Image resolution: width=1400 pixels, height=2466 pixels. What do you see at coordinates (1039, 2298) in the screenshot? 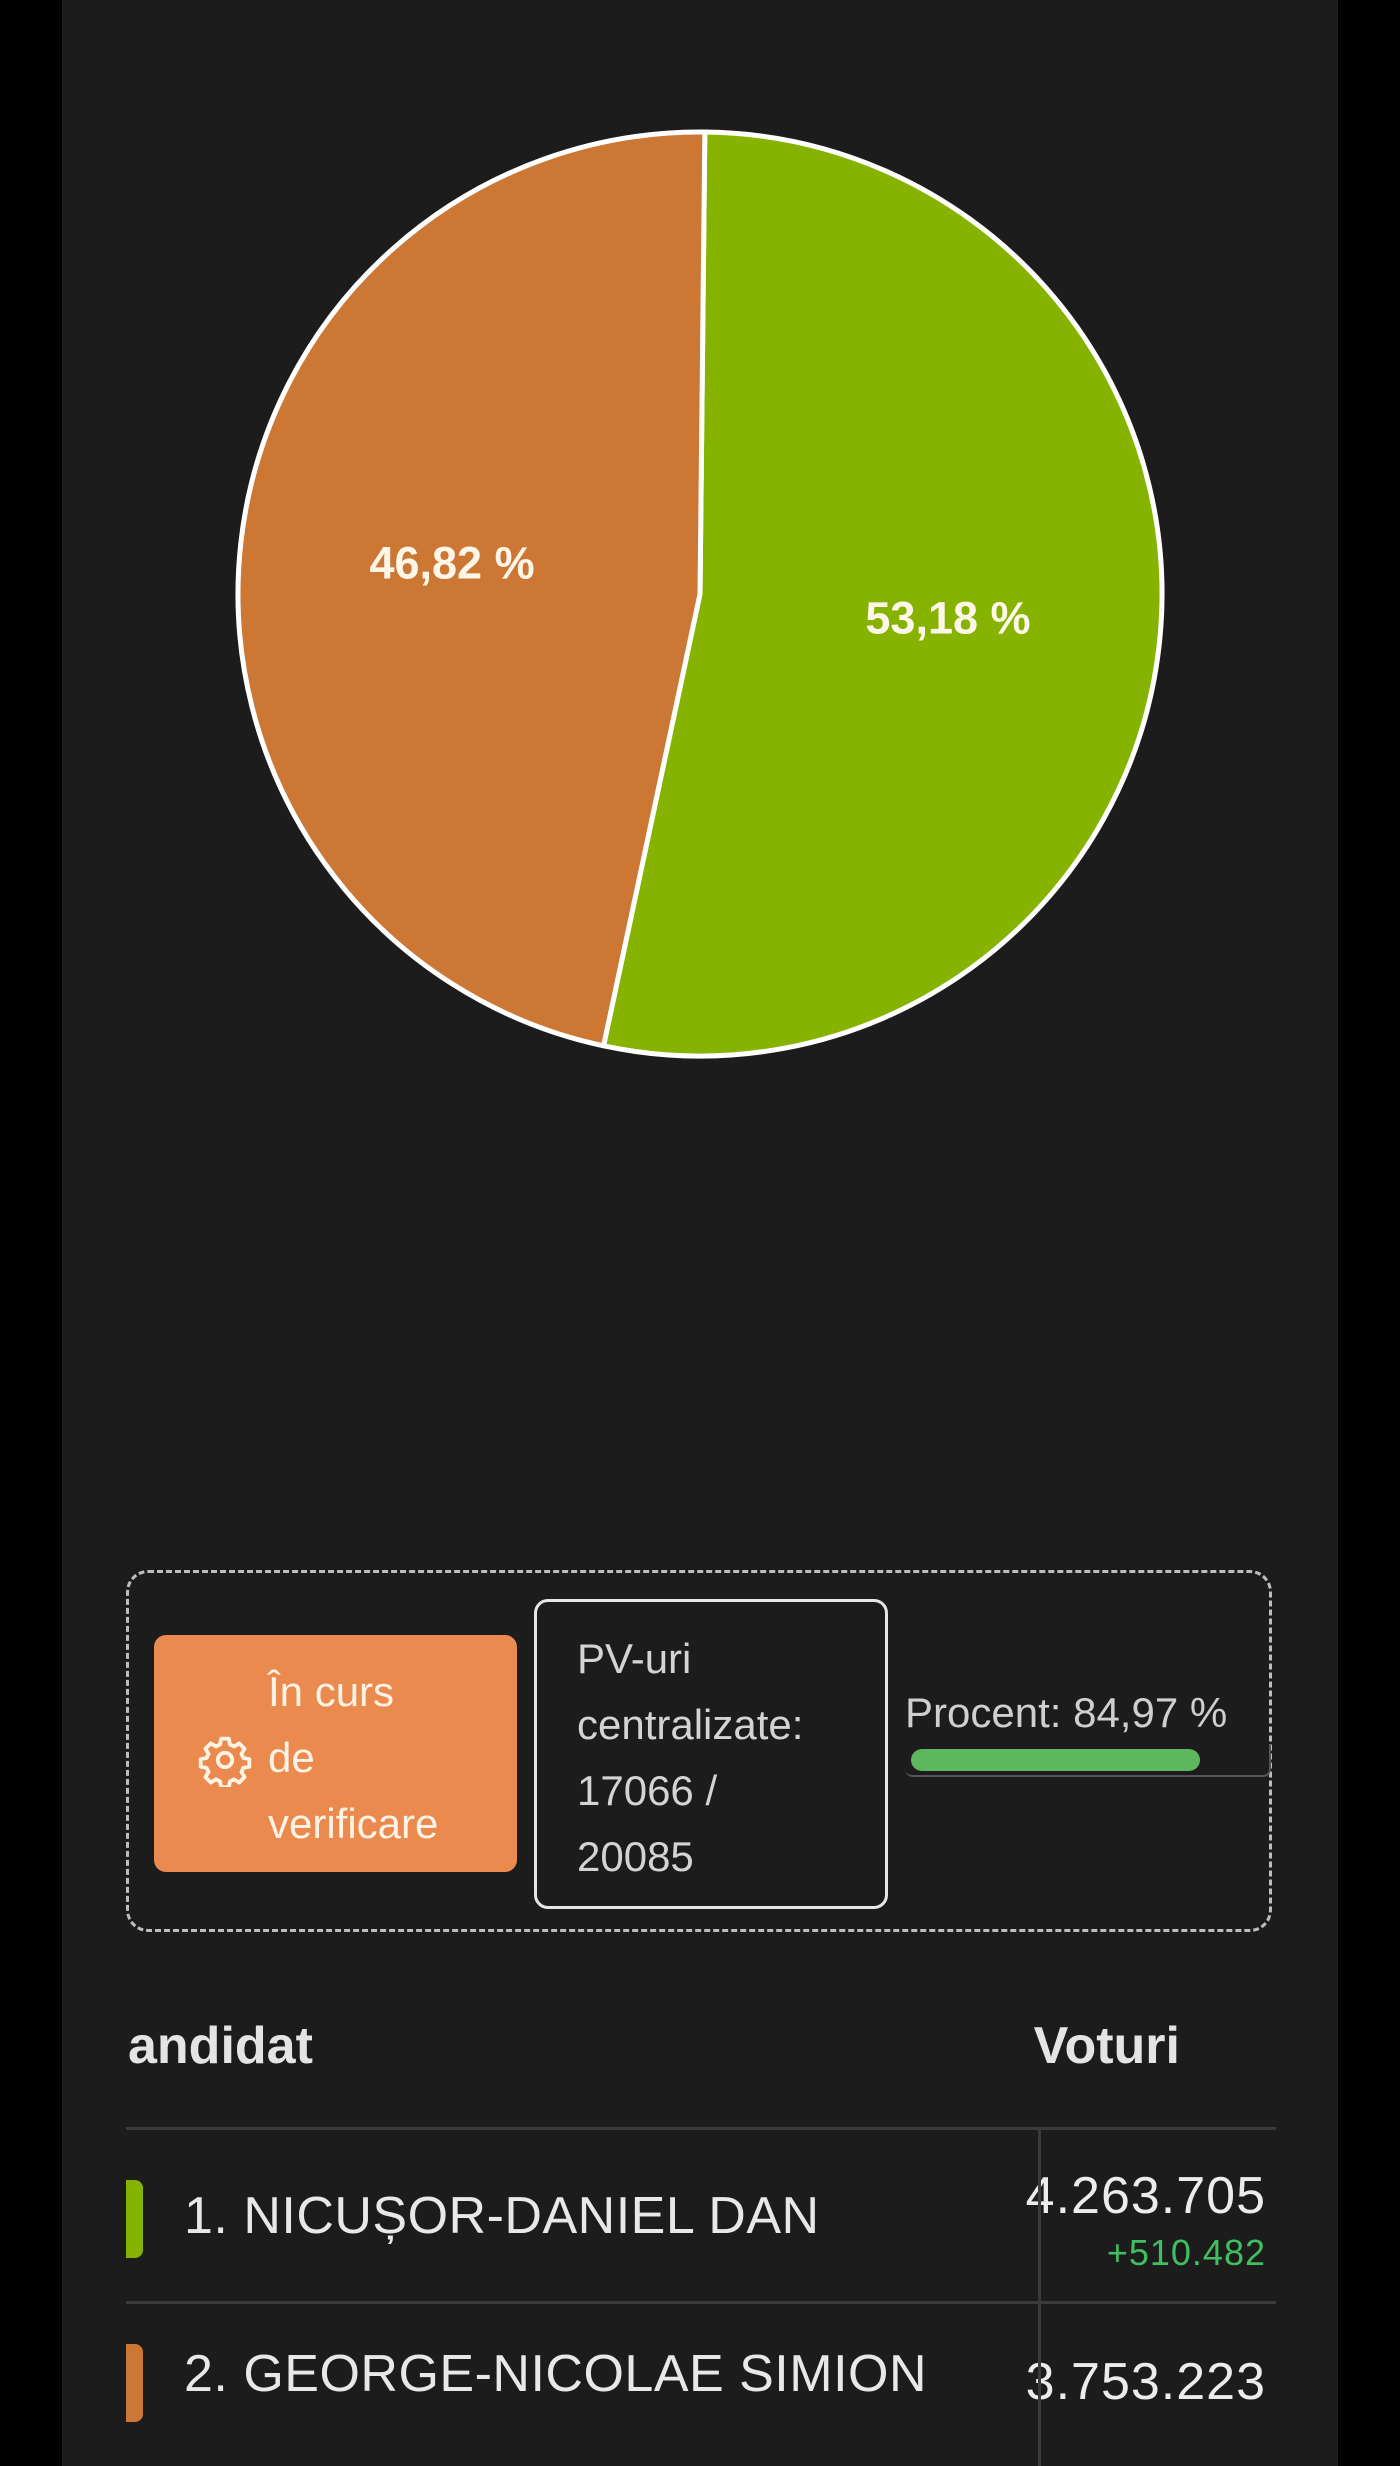
I see `column-divider` at bounding box center [1039, 2298].